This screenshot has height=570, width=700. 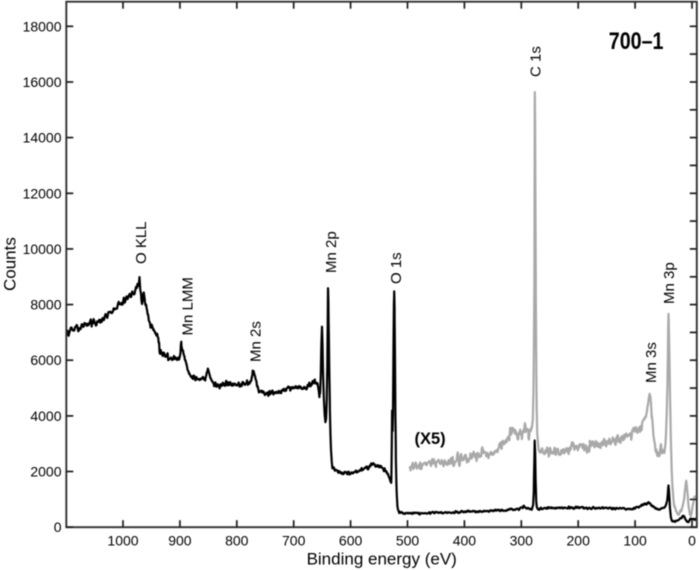 What do you see at coordinates (122, 541) in the screenshot?
I see `svg-text: 1000` at bounding box center [122, 541].